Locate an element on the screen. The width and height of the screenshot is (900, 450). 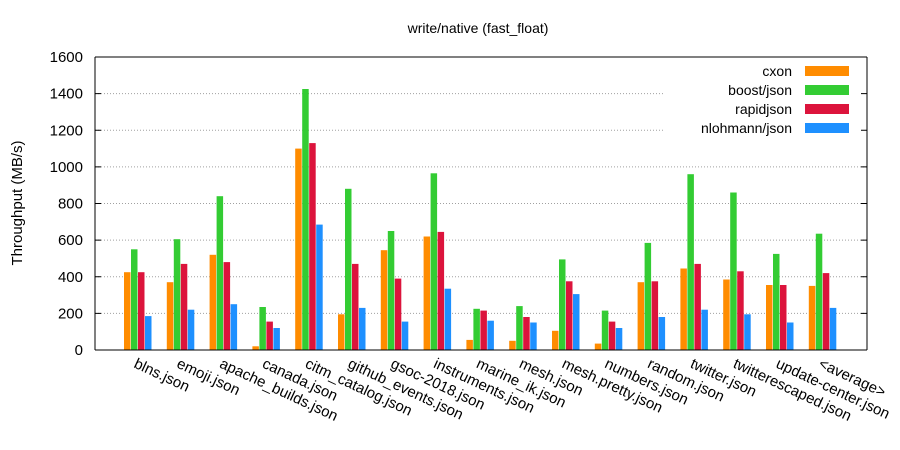
legend-label: rapidjson is located at coordinates (763, 109).